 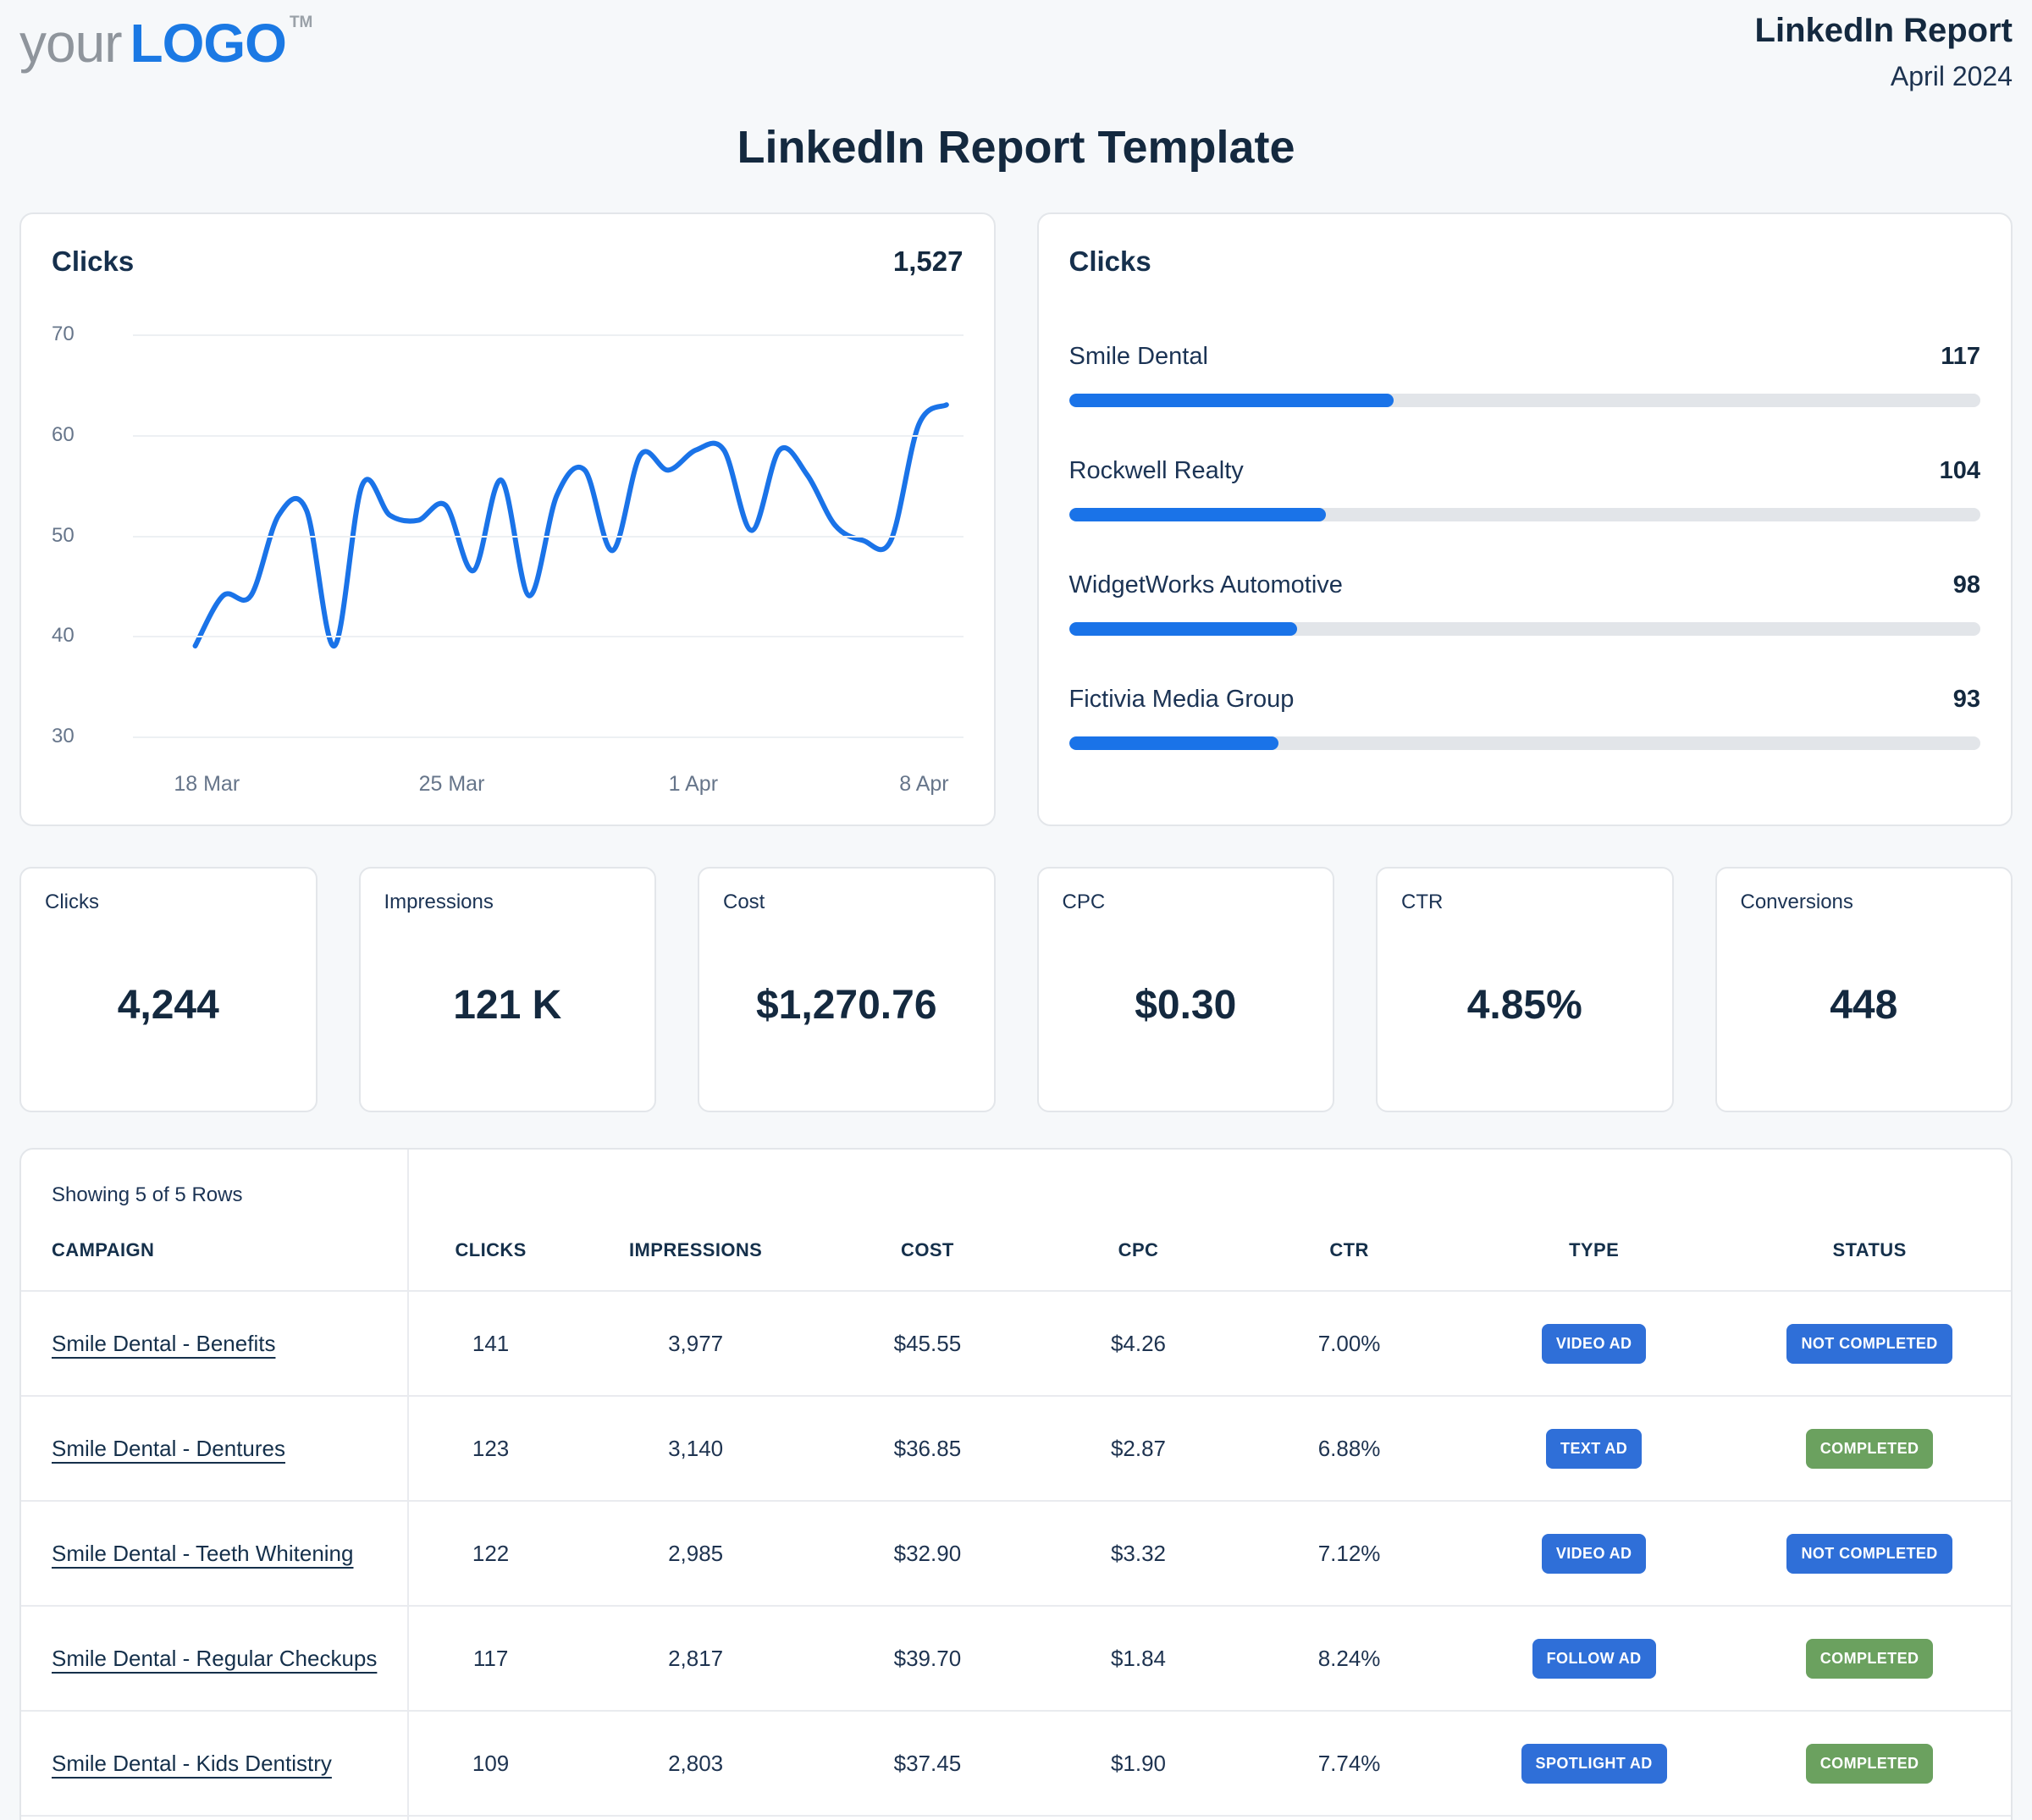 I want to click on cpc-cell: $3.32, so click(x=1138, y=1553).